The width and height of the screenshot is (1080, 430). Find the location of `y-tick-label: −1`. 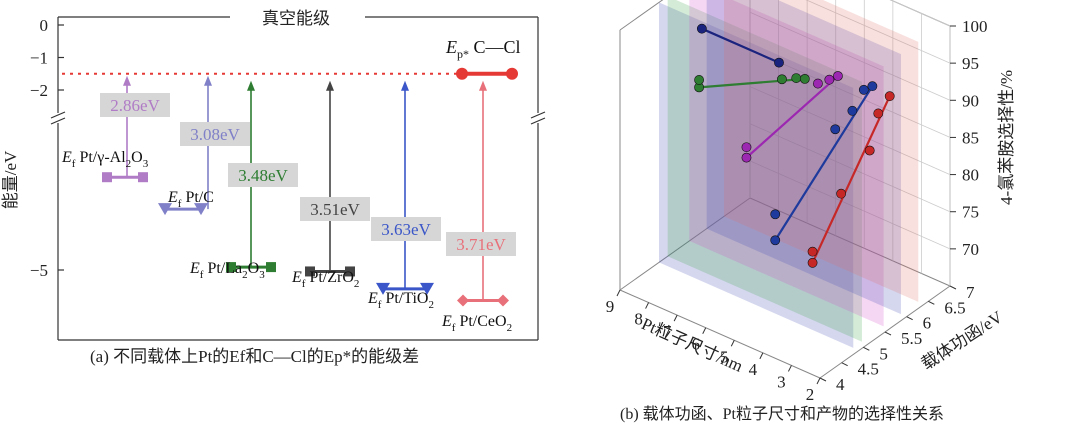

y-tick-label: −1 is located at coordinates (39, 58).